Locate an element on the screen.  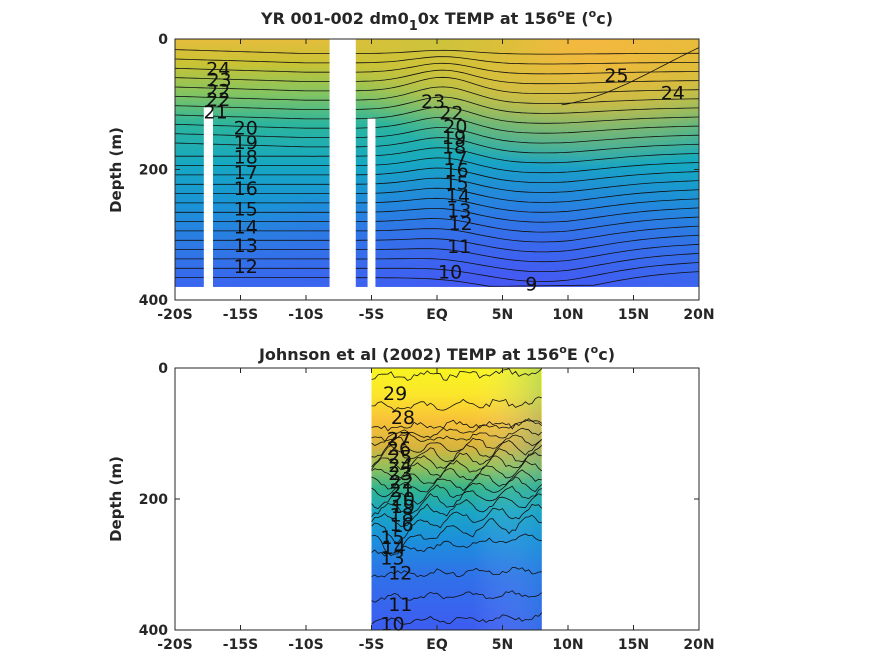
x-tick-label: 15N is located at coordinates (633, 645).